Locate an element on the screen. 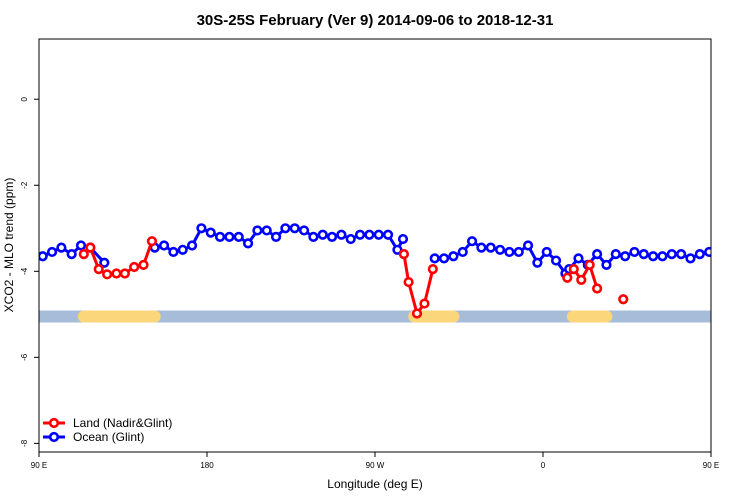  legend: Land (Nadir&Glint)Ocean (Glint) is located at coordinates (107, 430).